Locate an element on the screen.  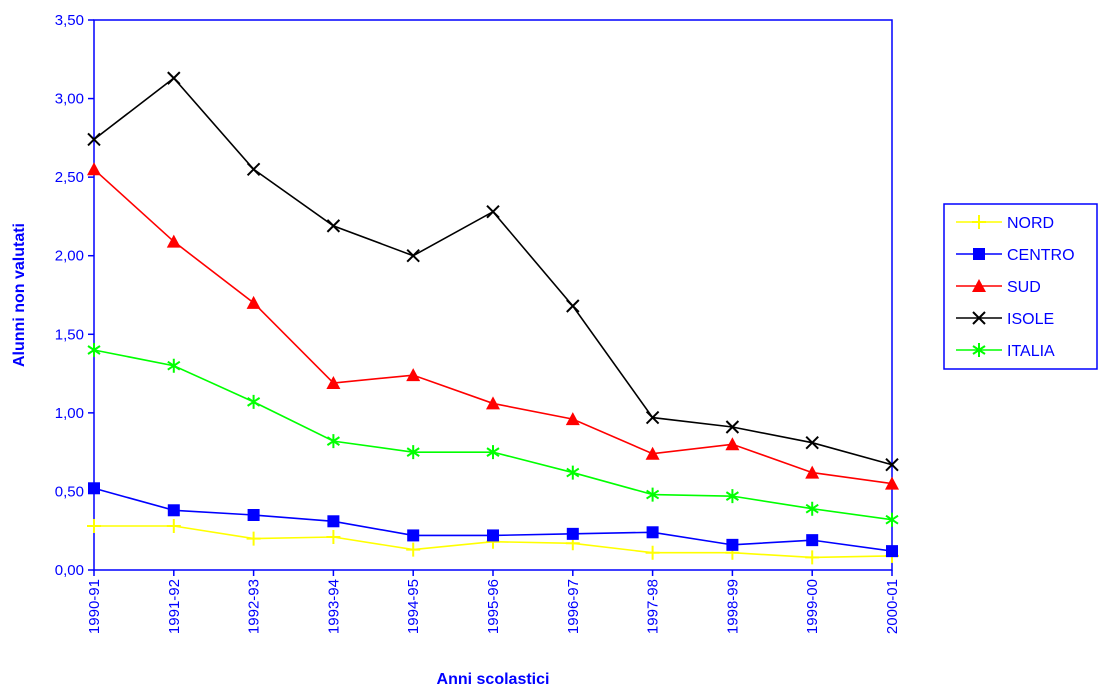
x-tick-label: 1994-95 is located at coordinates (413, 606).